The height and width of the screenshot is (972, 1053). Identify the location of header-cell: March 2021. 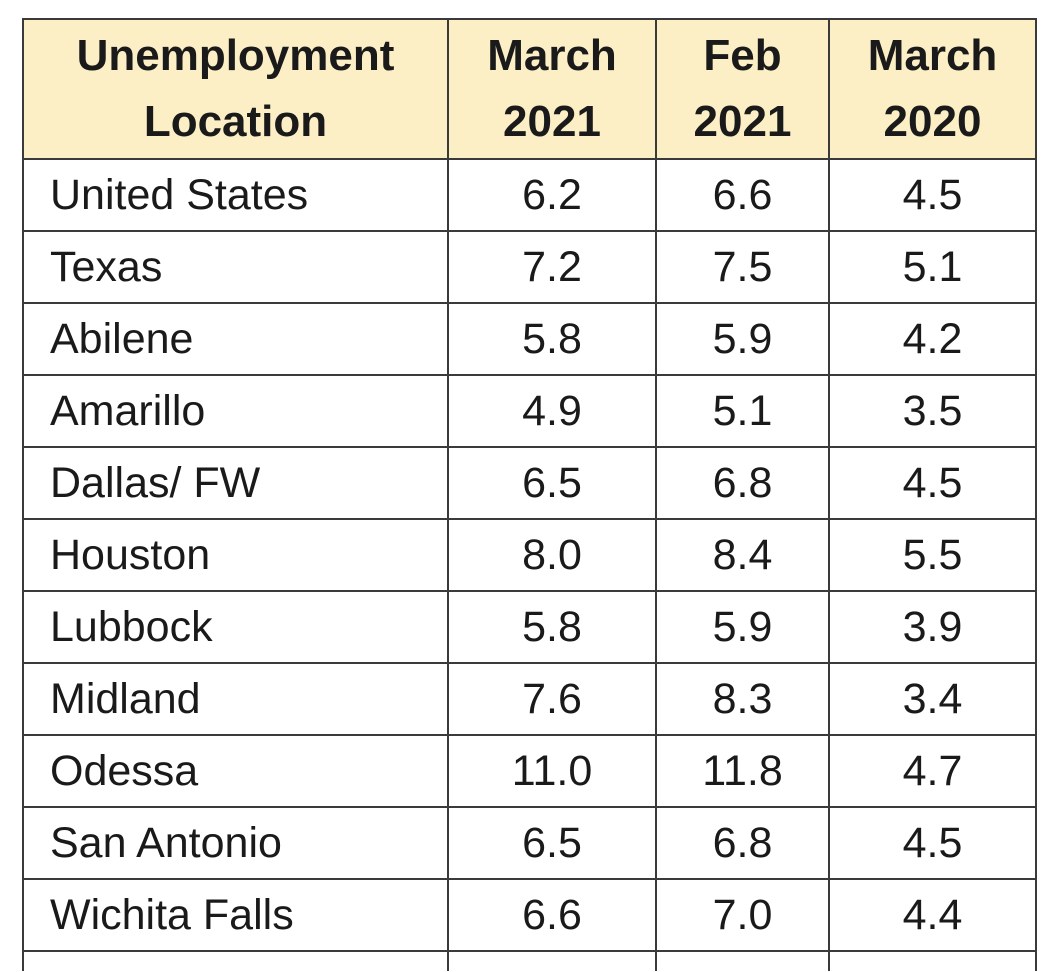
(552, 89).